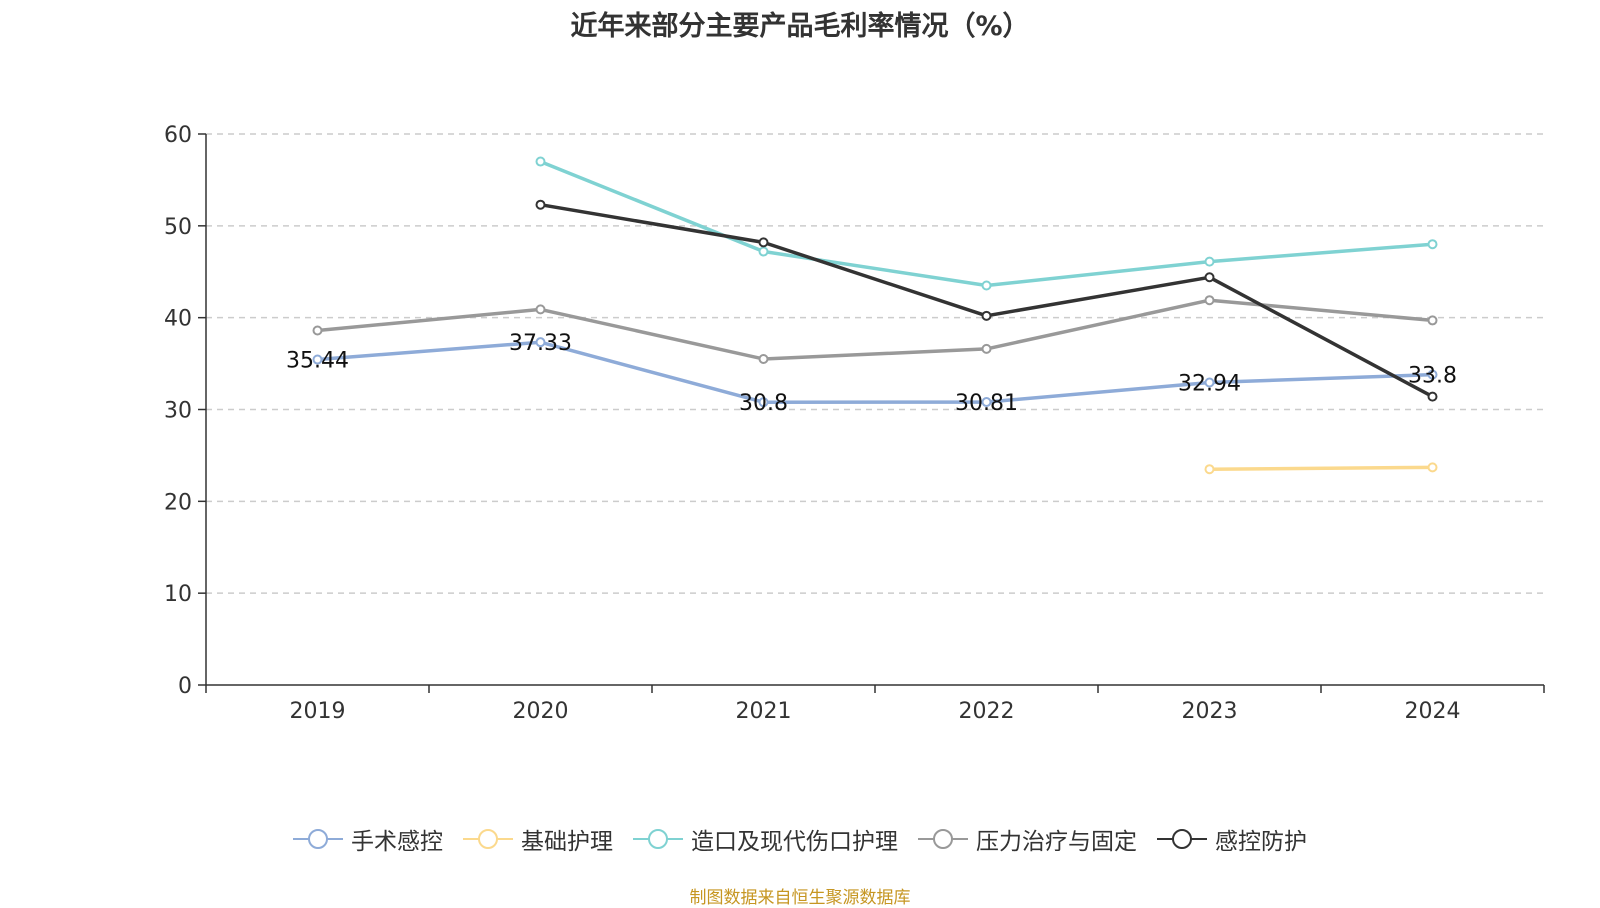  Describe the element at coordinates (541, 711) in the screenshot. I see `x-tick-label: 2020` at that location.